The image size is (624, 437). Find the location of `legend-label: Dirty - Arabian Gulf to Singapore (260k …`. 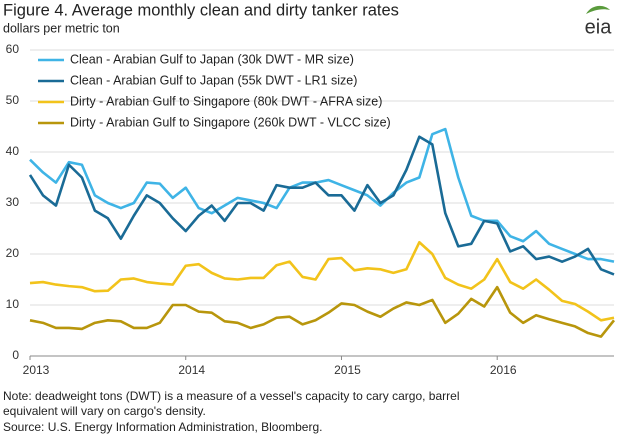

legend-label: Dirty - Arabian Gulf to Singapore (260k … is located at coordinates (230, 122).